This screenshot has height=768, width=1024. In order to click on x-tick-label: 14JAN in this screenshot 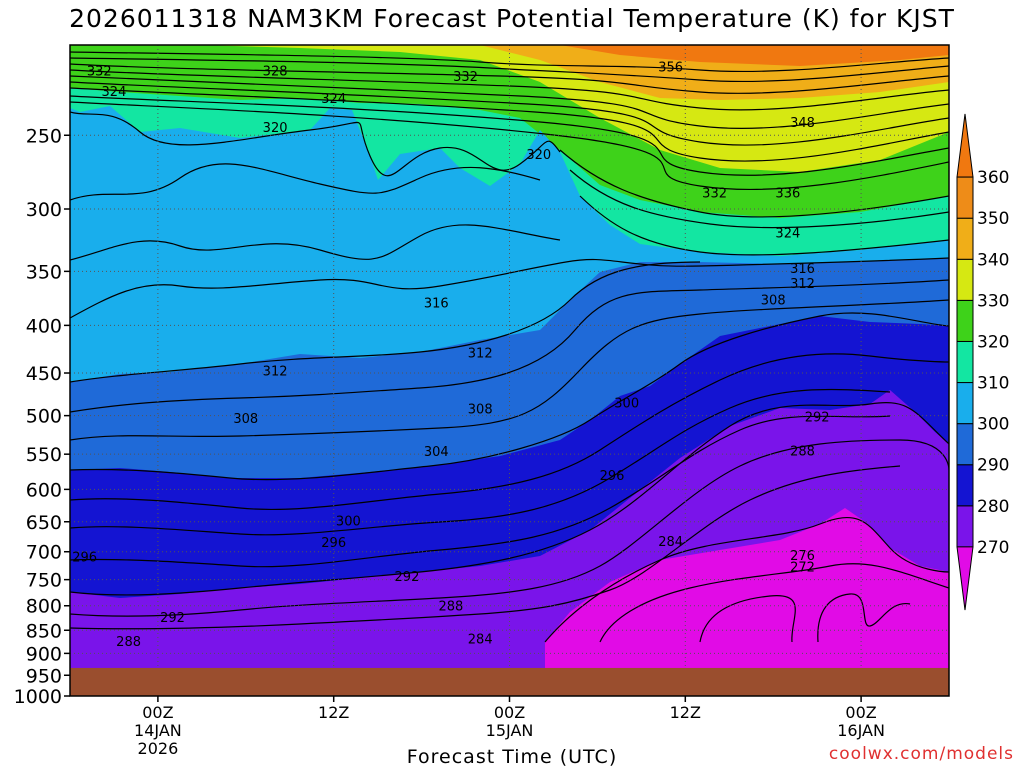, I will do `click(158, 730)`.